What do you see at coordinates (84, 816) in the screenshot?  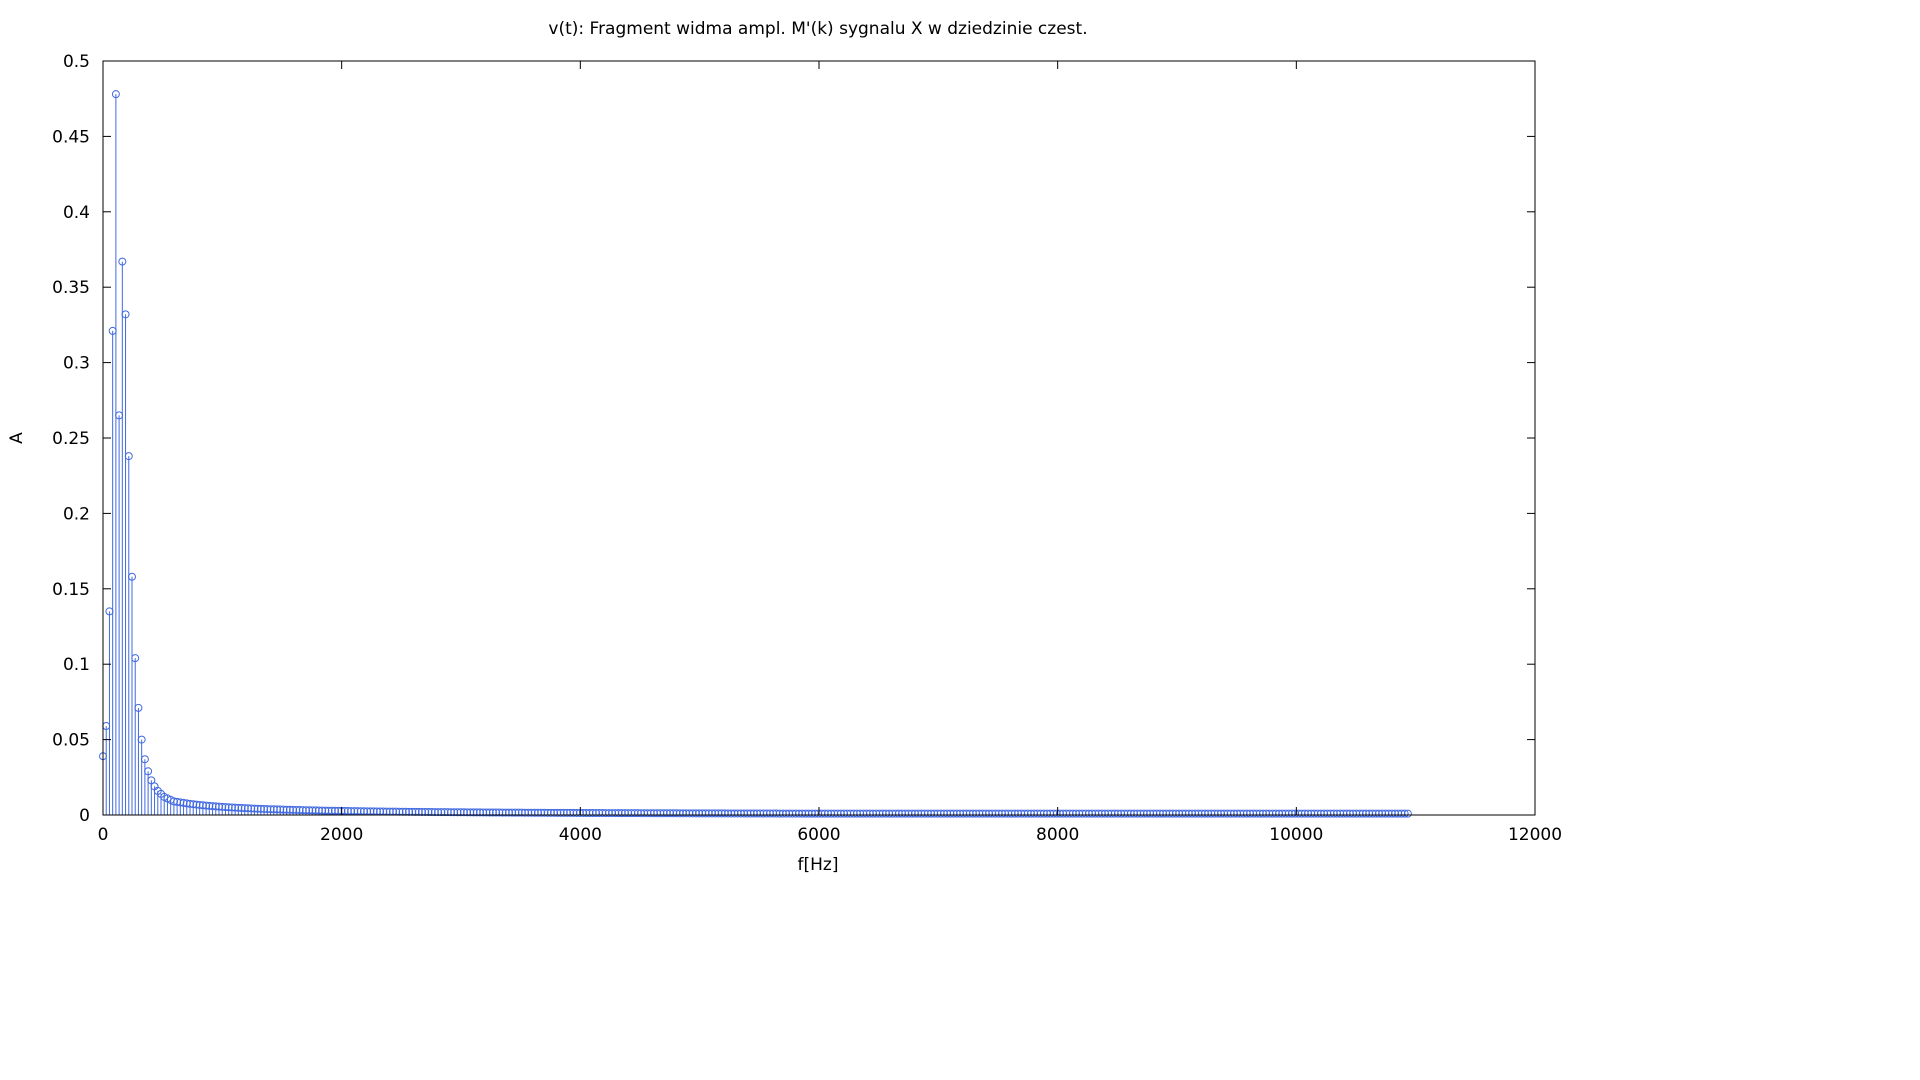 I see `y-tick-label: 0` at bounding box center [84, 816].